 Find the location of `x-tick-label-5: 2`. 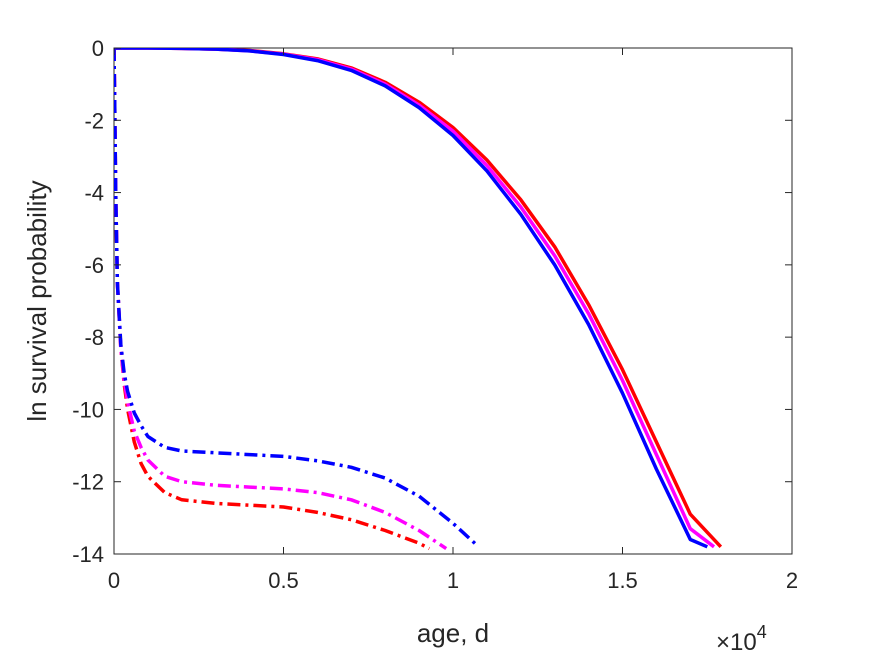

x-tick-label-5: 2 is located at coordinates (792, 580).